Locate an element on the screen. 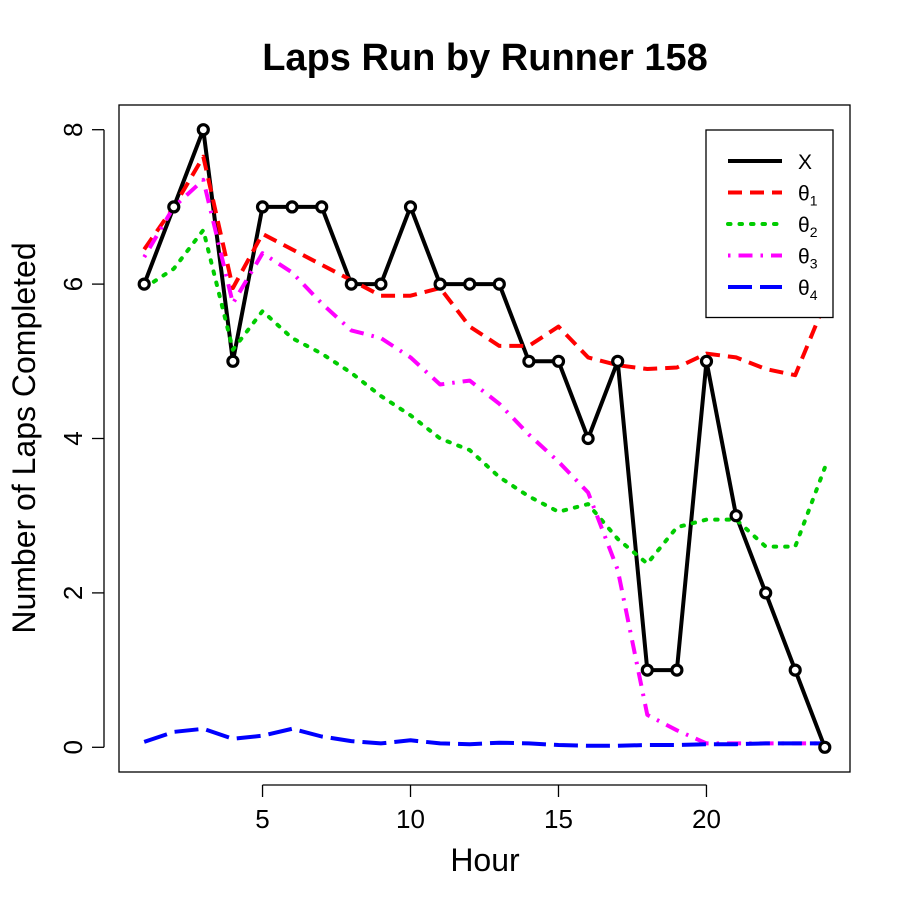 Image resolution: width=905 pixels, height=905 pixels. x-tick-label: 10 is located at coordinates (410, 819).